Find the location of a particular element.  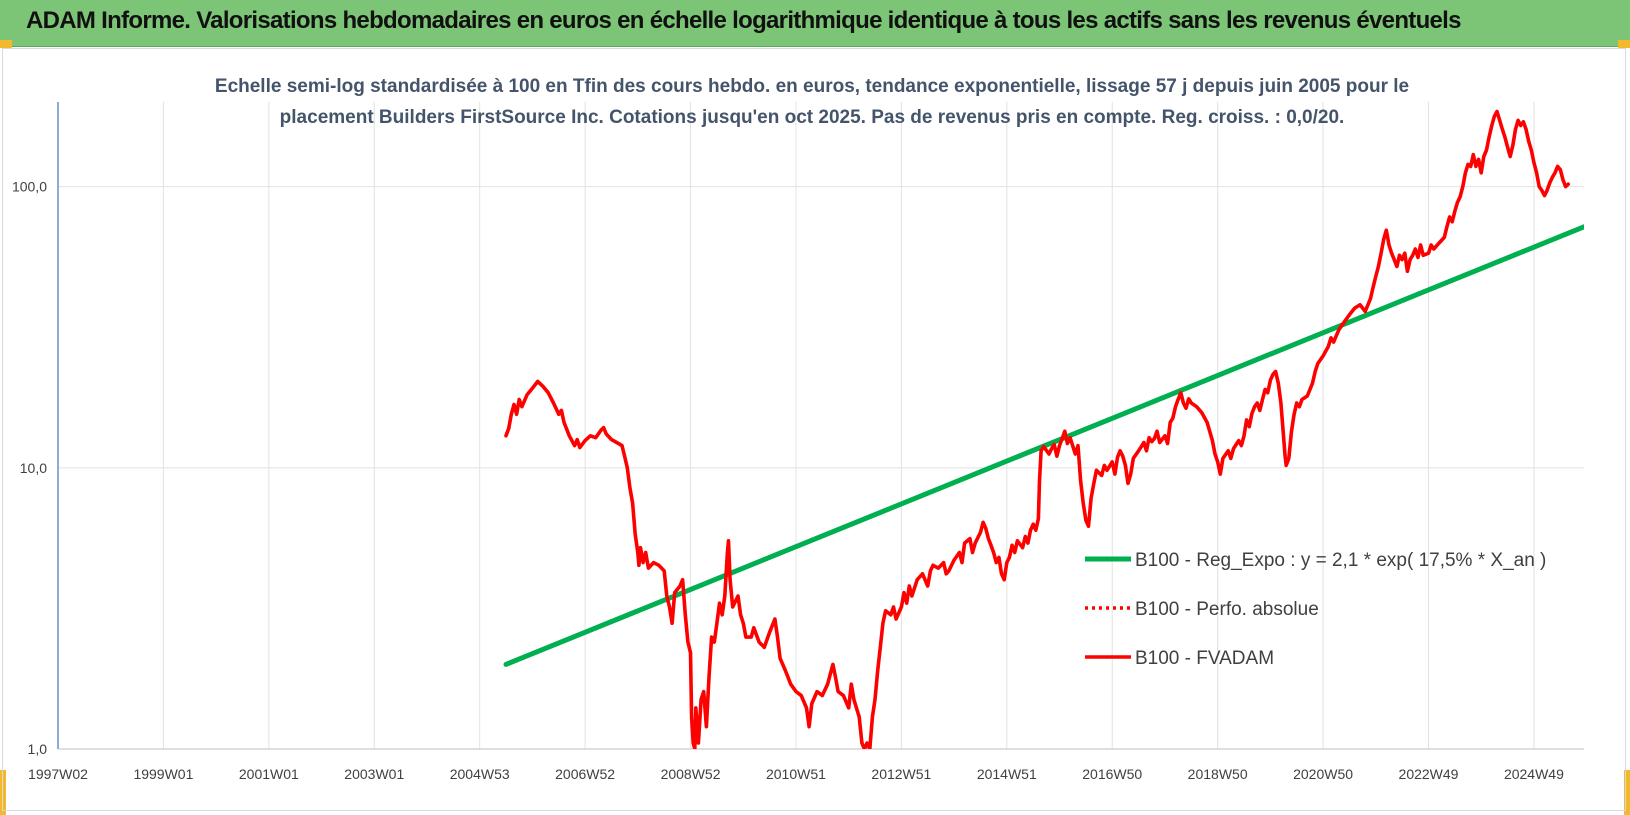

corner-marker-top-right is located at coordinates (1624, 44).